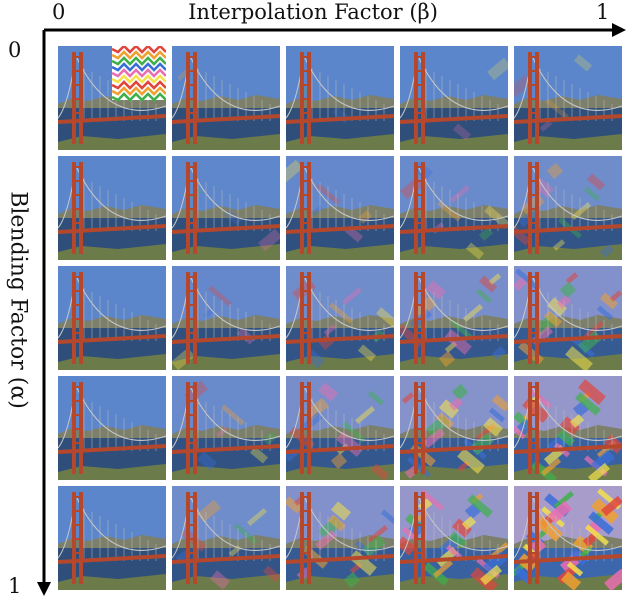 The width and height of the screenshot is (626, 600). What do you see at coordinates (313, 12) in the screenshot?
I see `x-axis-title: Interpolation Factor (β)` at bounding box center [313, 12].